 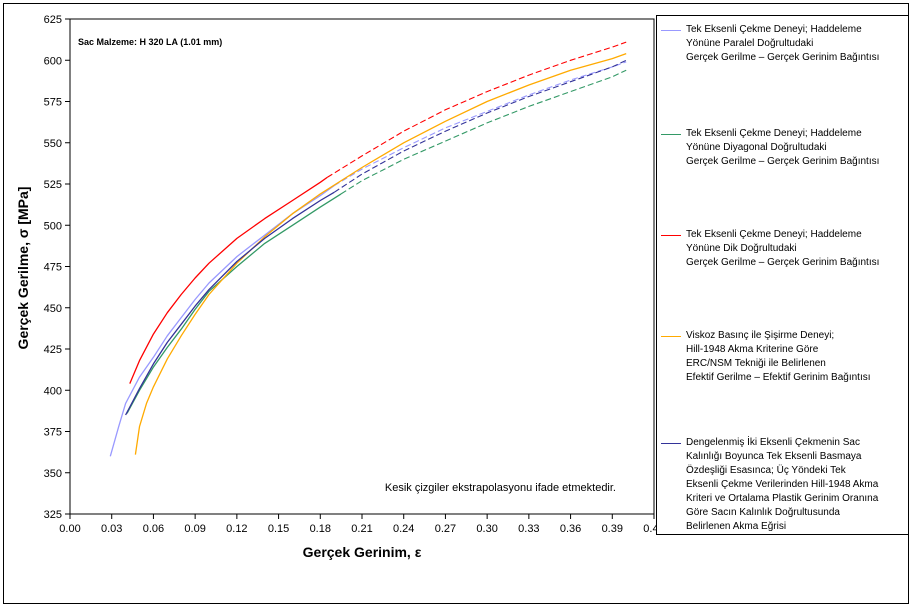 I want to click on y-tick-label: 500, so click(x=53, y=226).